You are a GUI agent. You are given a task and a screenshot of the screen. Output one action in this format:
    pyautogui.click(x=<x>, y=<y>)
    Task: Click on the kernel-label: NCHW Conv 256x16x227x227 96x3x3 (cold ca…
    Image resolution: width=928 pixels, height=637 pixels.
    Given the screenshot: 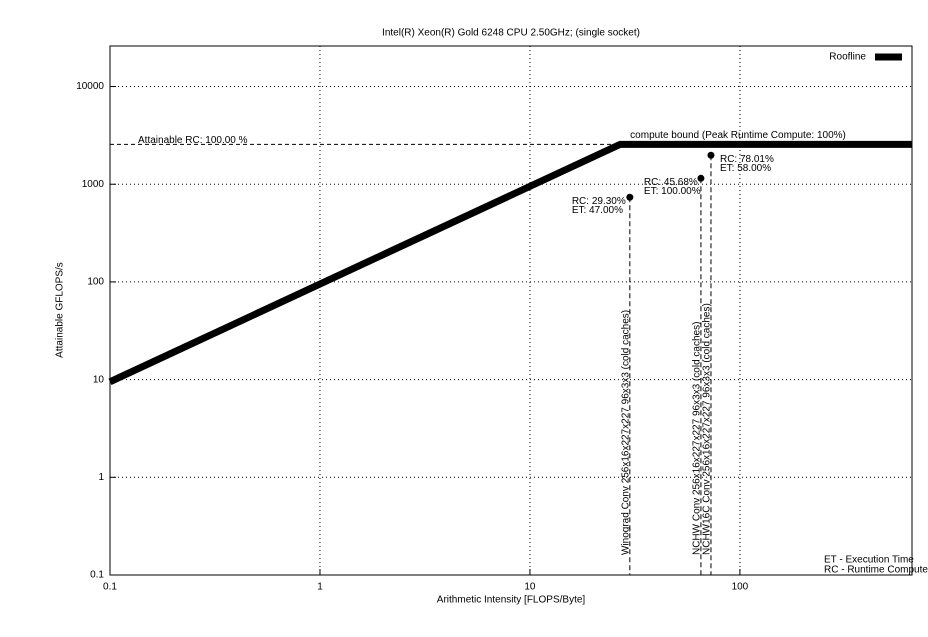 What is the action you would take?
    pyautogui.click(x=697, y=438)
    